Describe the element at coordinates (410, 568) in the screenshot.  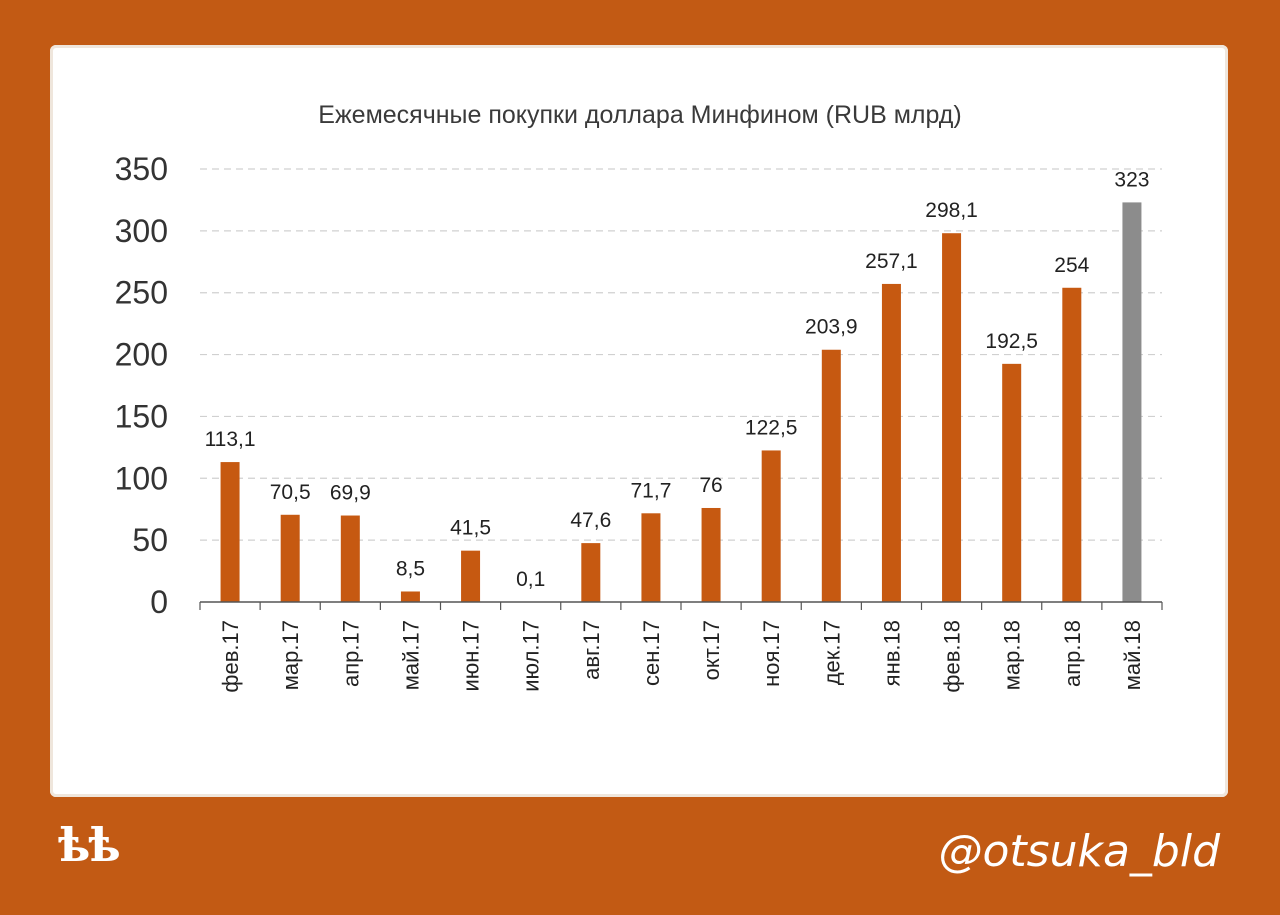
I see `data-label: 8,5` at that location.